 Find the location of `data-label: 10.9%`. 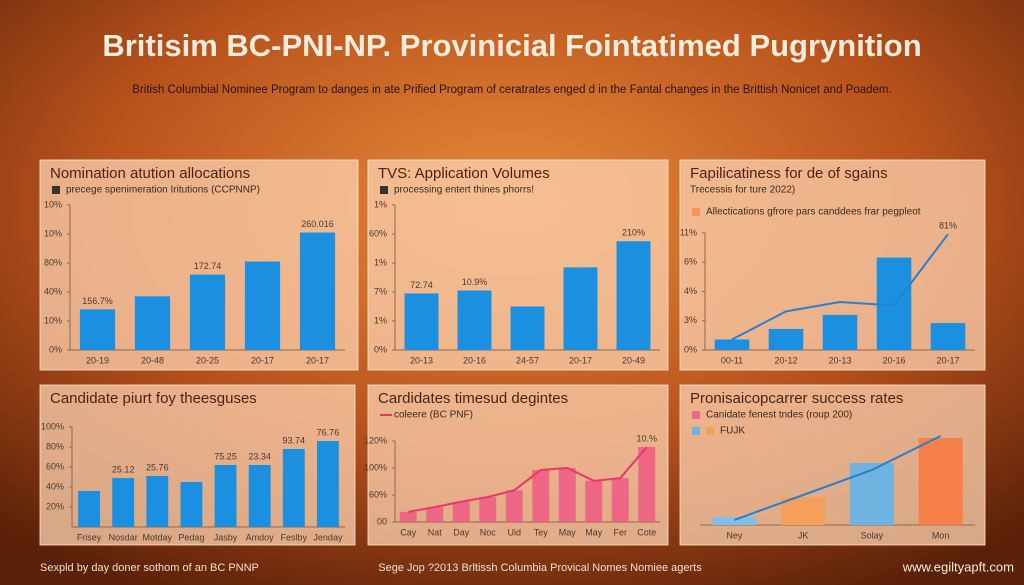

data-label: 10.9% is located at coordinates (475, 282).